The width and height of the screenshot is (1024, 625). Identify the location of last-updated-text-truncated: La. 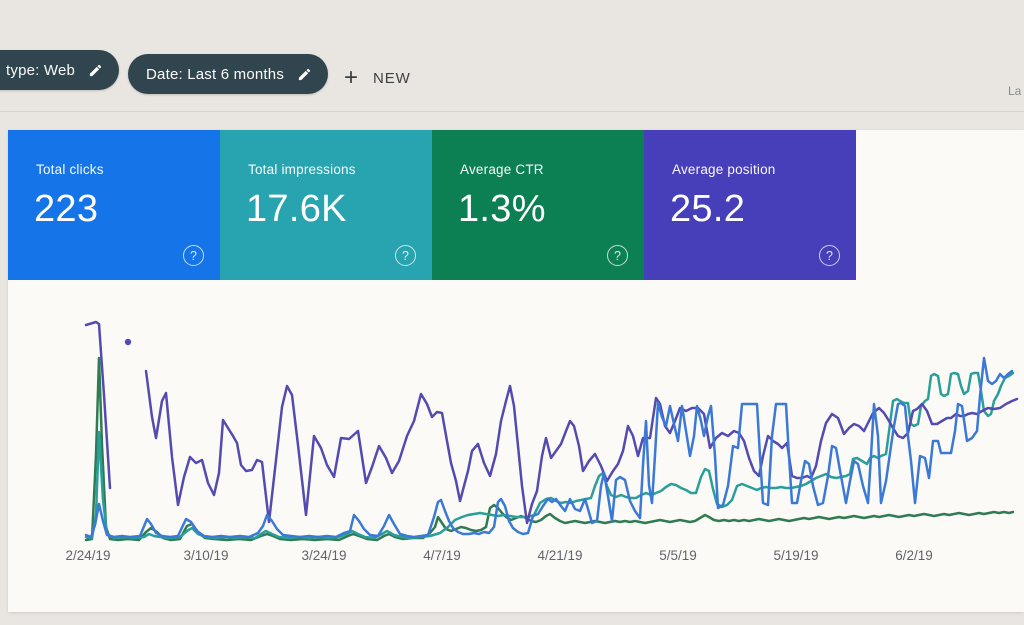
(1015, 91).